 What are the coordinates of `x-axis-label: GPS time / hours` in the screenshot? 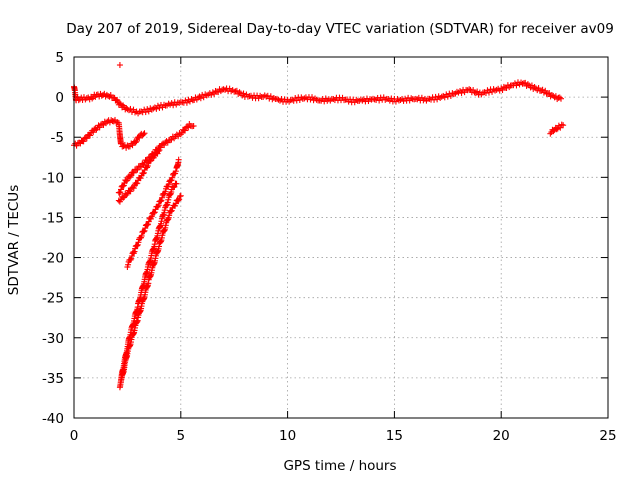 It's located at (339, 466).